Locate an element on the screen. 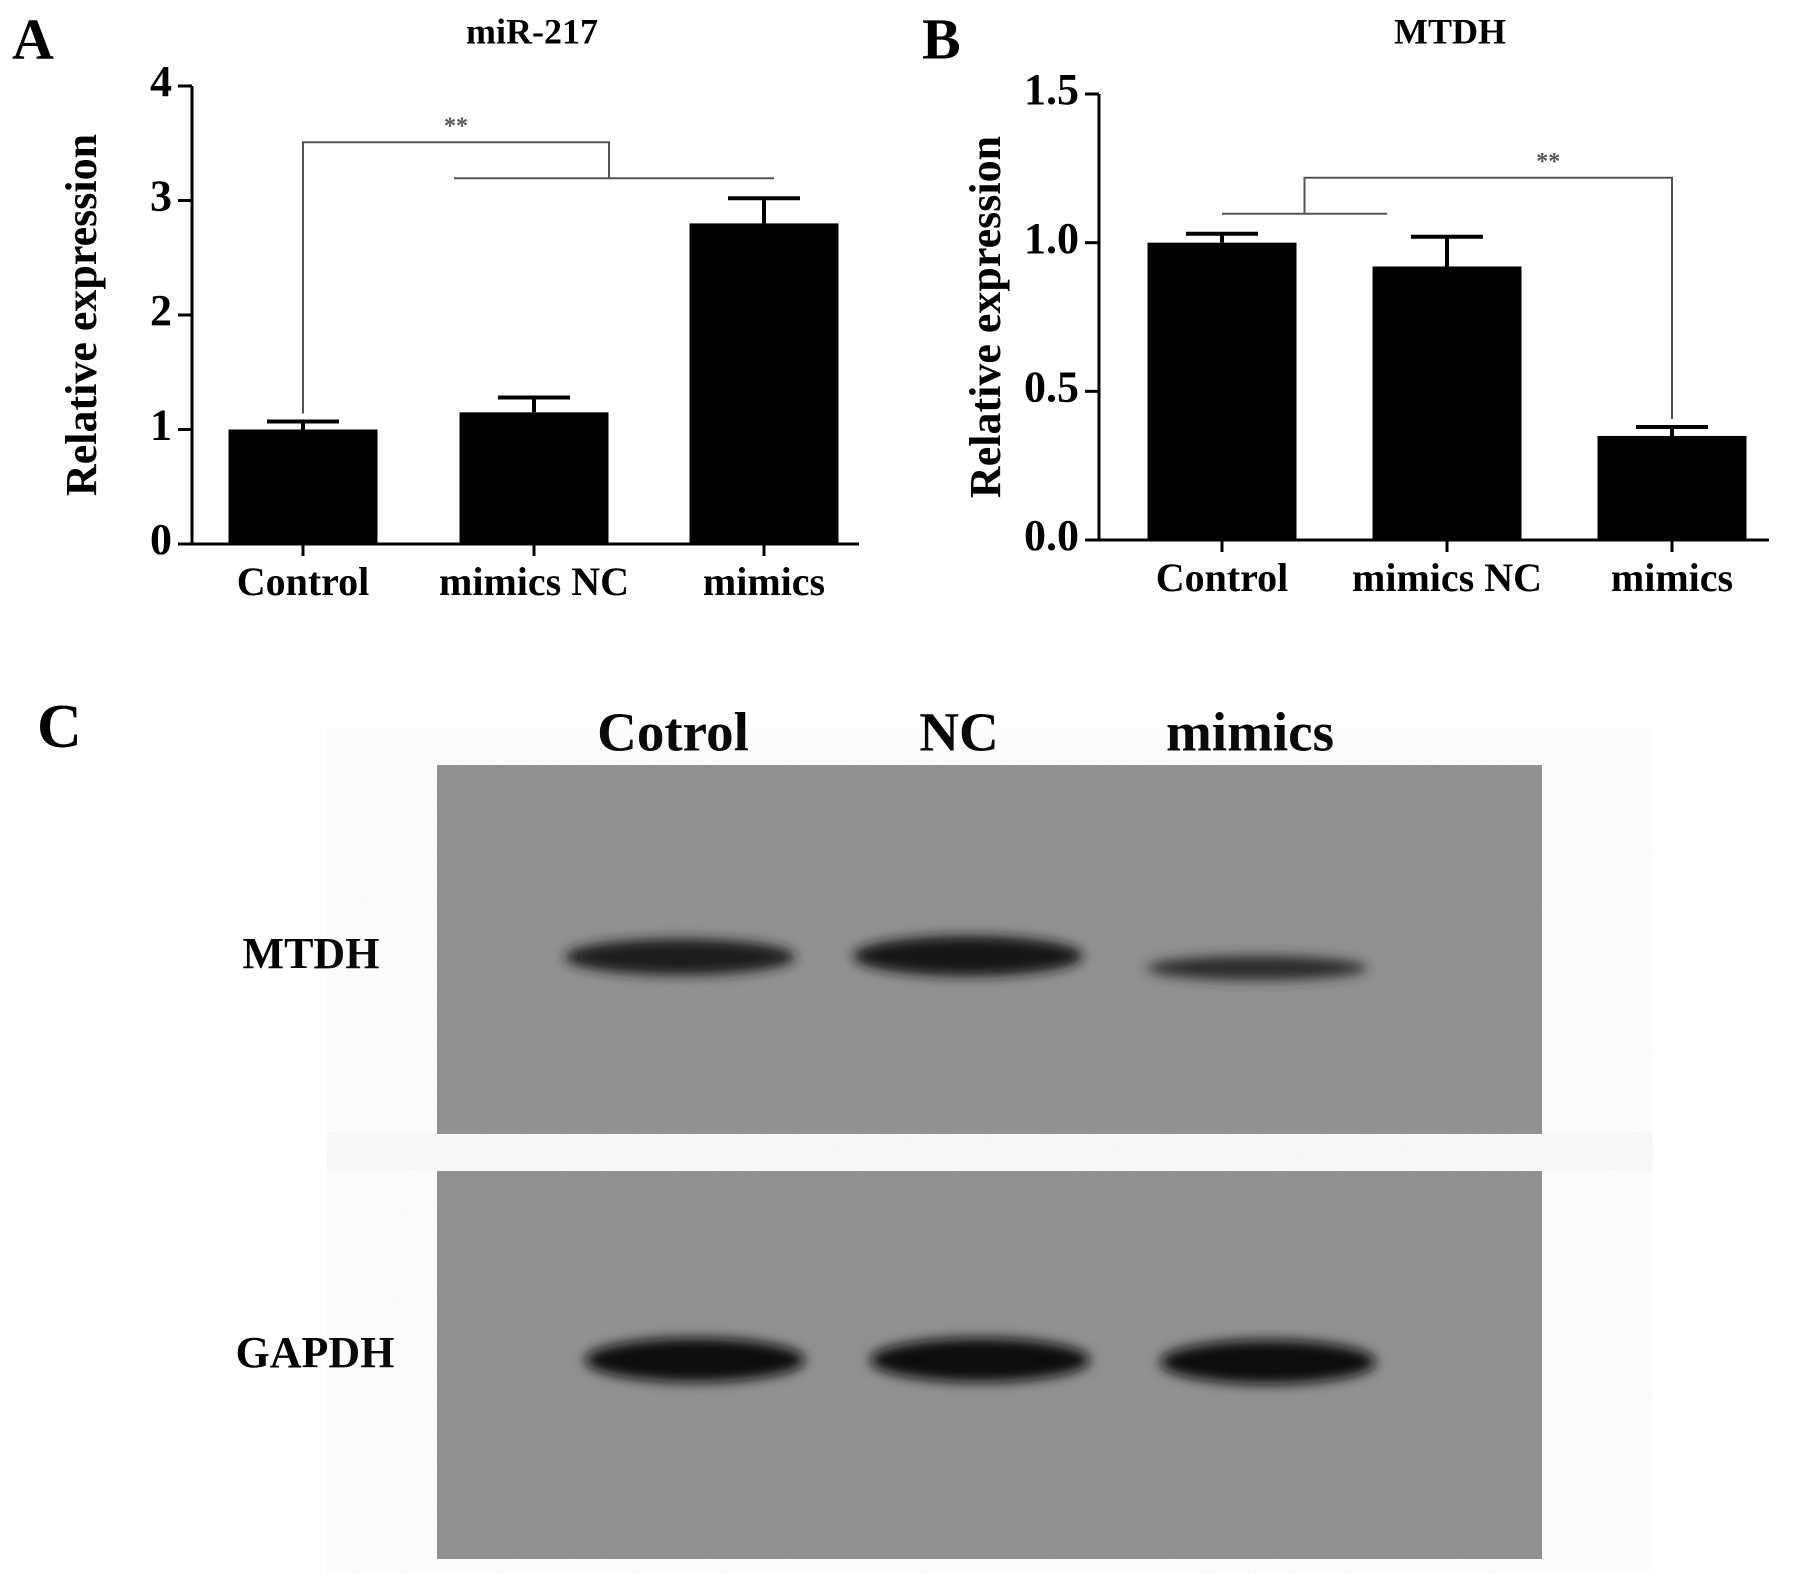 This screenshot has height=1574, width=1795. panel-label: C is located at coordinates (59, 727).